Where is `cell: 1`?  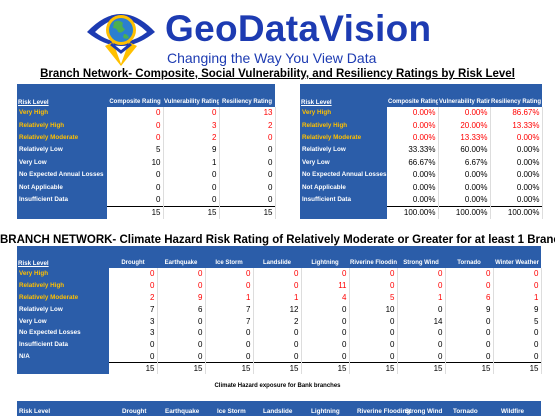
cell: 1 is located at coordinates (517, 297).